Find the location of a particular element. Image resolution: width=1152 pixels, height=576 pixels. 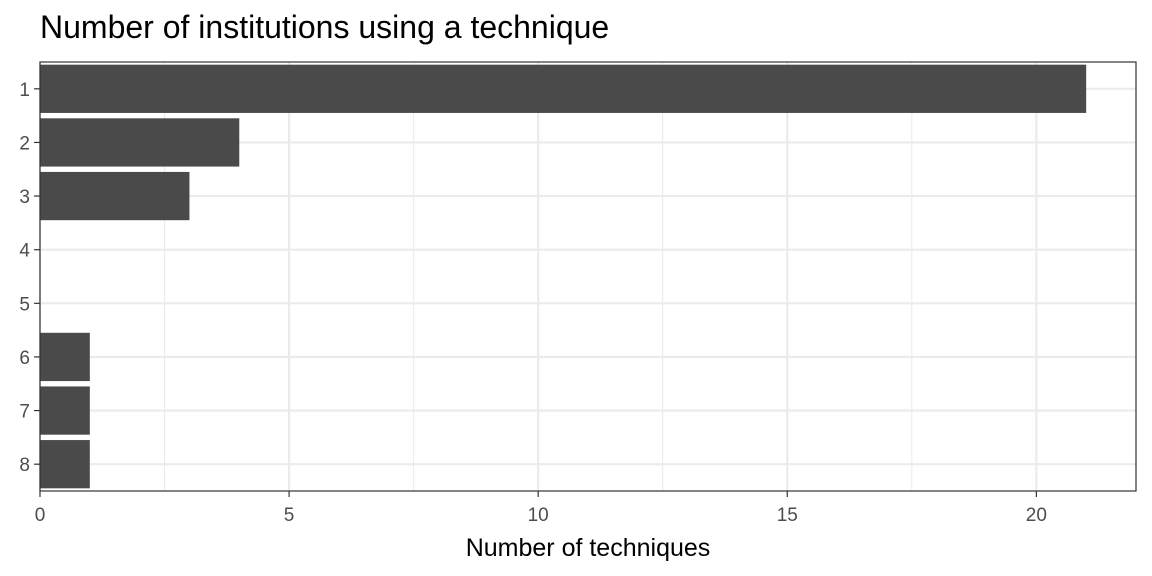

y-tick-label: 7 is located at coordinates (24, 412).